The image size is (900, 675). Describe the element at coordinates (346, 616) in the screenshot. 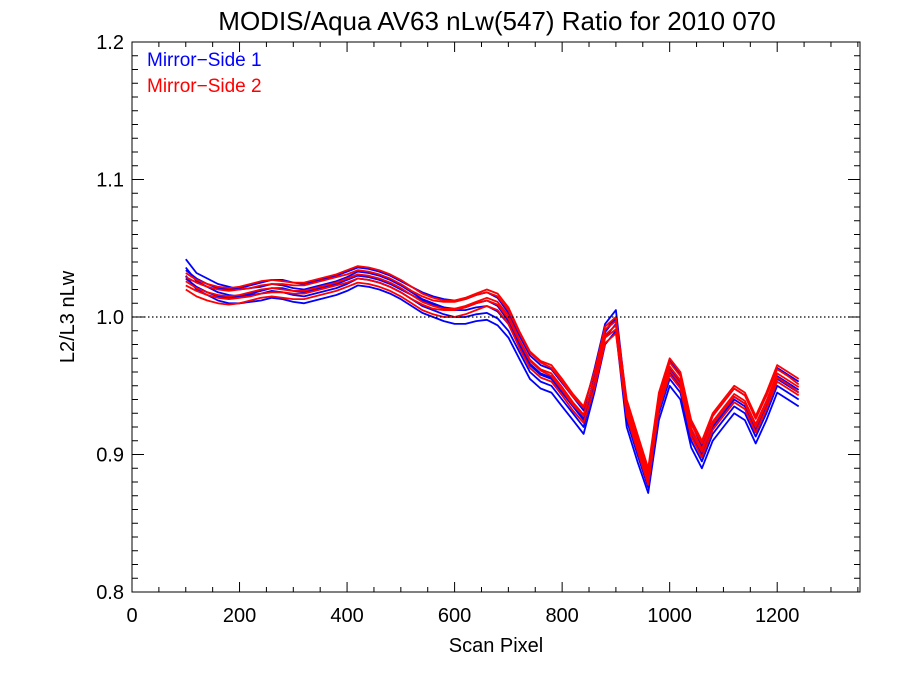

I see `x-tick-label: 400` at that location.